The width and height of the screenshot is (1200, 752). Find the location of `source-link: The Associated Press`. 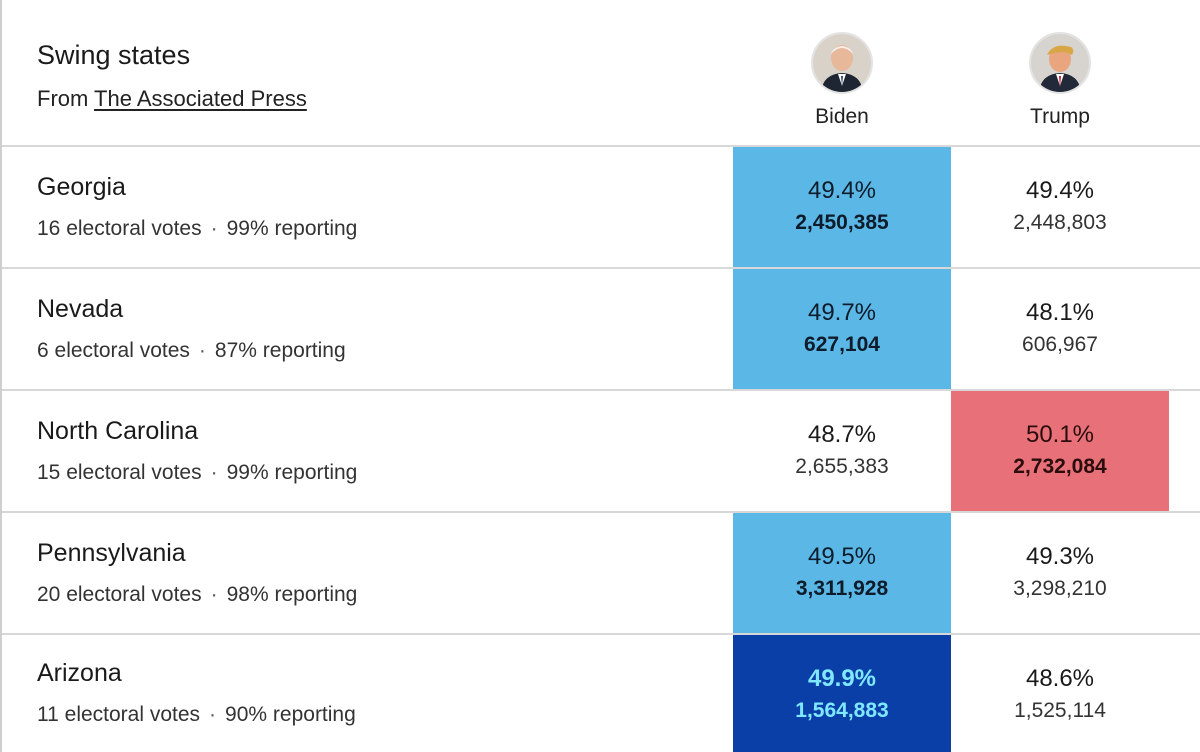

source-link: The Associated Press is located at coordinates (200, 98).